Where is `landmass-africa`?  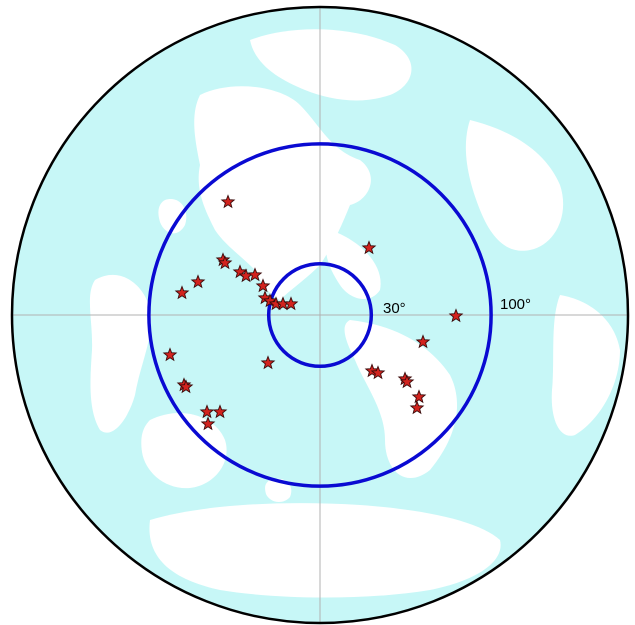 landmass-africa is located at coordinates (585, 365).